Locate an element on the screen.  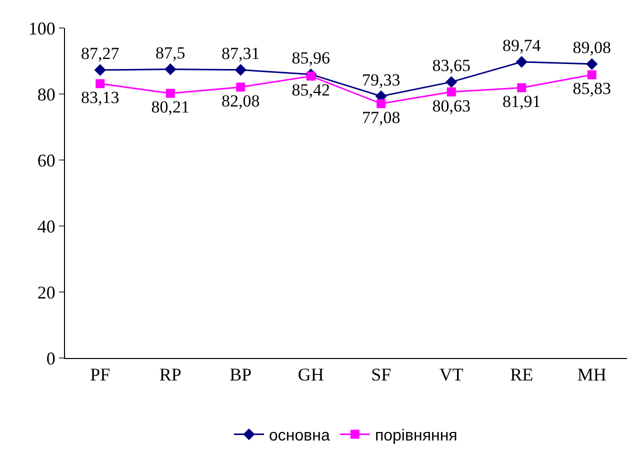
x-tick-label: RE is located at coordinates (522, 374).